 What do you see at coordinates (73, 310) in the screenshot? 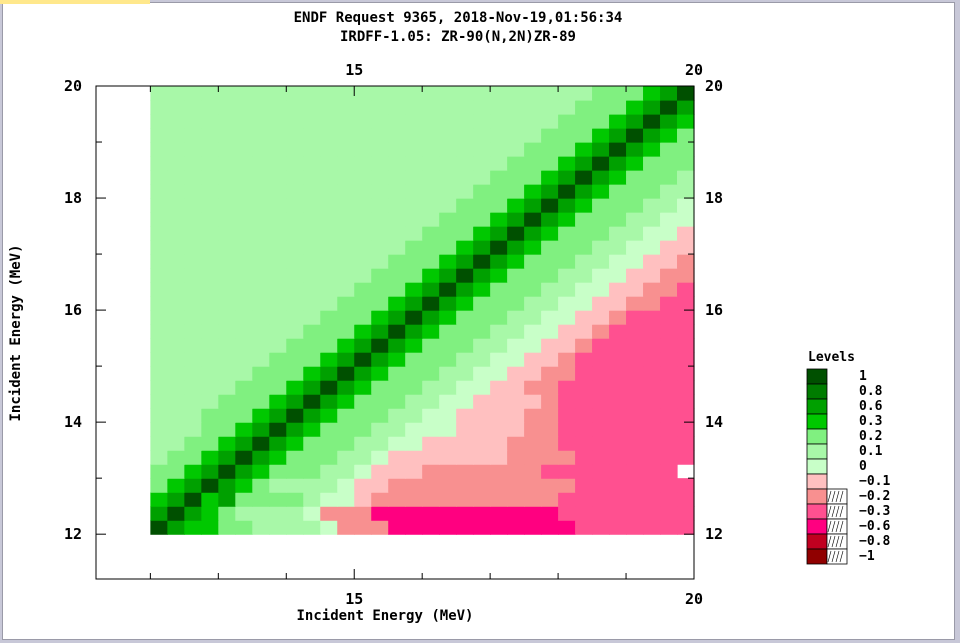
I see `y-tick-label-left: 16` at bounding box center [73, 310].